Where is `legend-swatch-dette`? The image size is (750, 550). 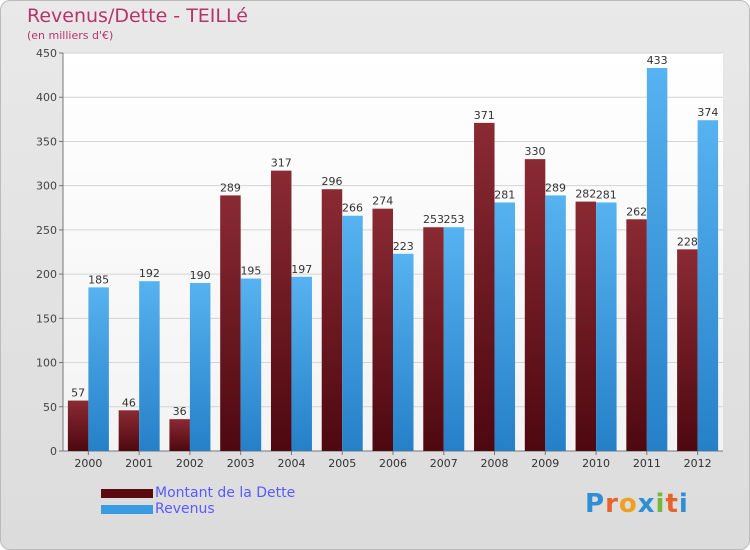
legend-swatch-dette is located at coordinates (127, 493).